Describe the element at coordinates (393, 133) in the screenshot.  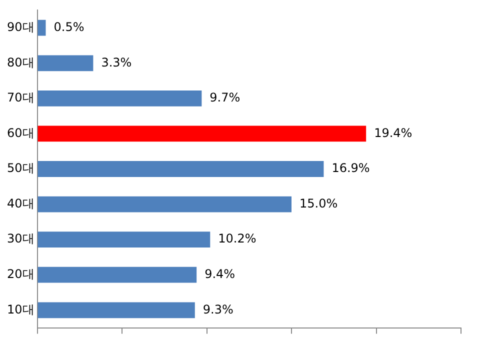
I see `data-label: 19.4%` at that location.